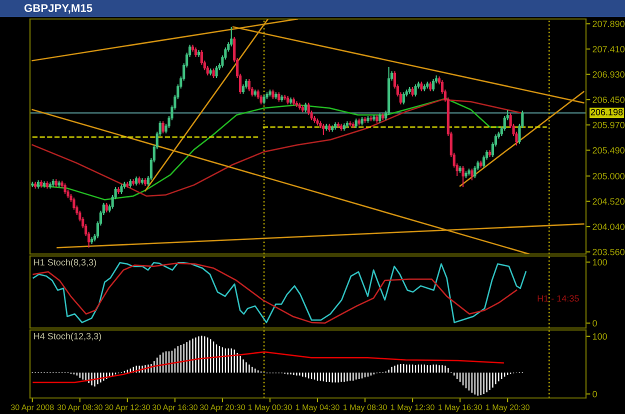  What do you see at coordinates (608, 252) in the screenshot?
I see `y-tick-label: 203.560` at bounding box center [608, 252].